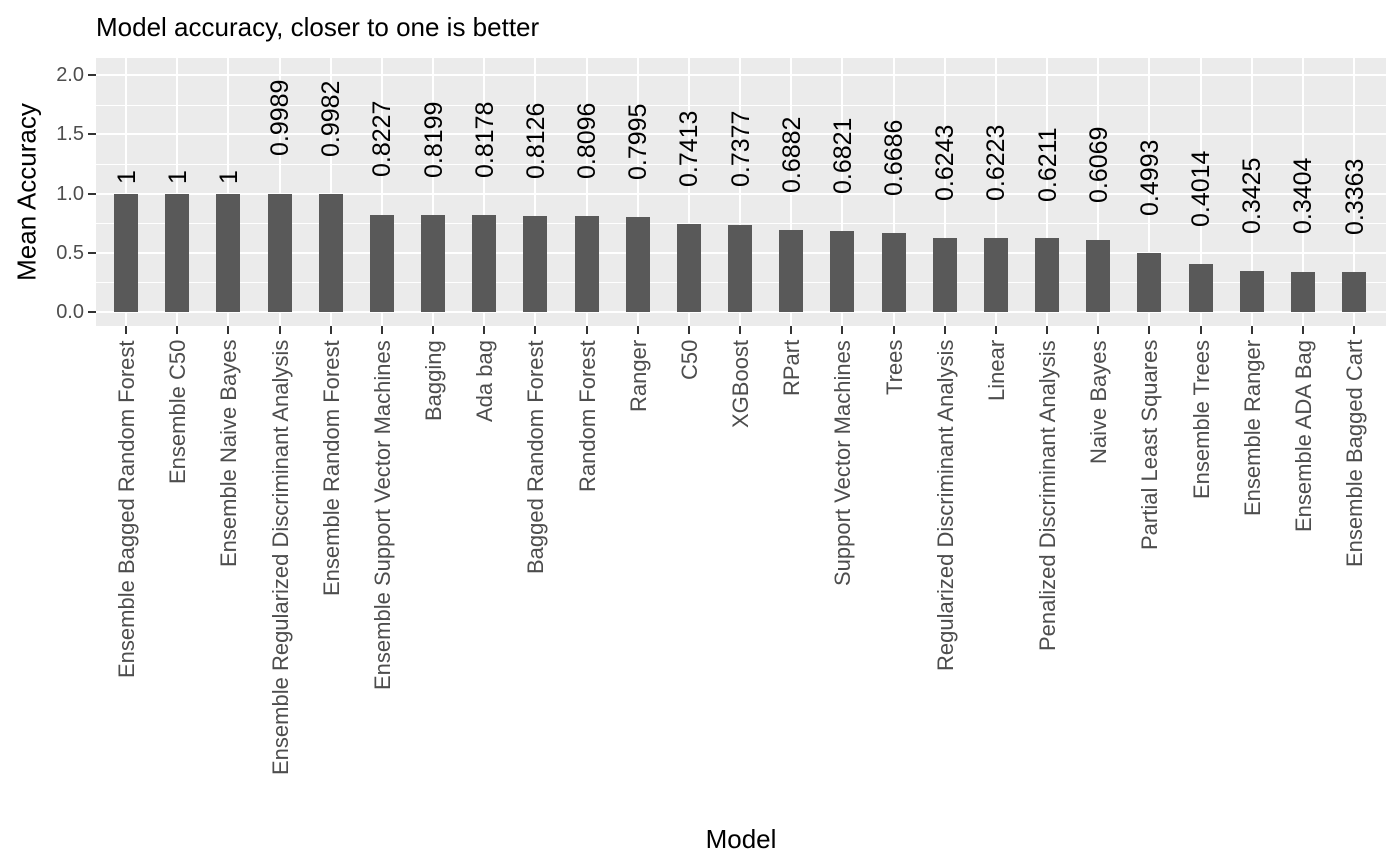  Describe the element at coordinates (382, 515) in the screenshot. I see `x-category-label: Ensemble Support Vector Machines` at that location.